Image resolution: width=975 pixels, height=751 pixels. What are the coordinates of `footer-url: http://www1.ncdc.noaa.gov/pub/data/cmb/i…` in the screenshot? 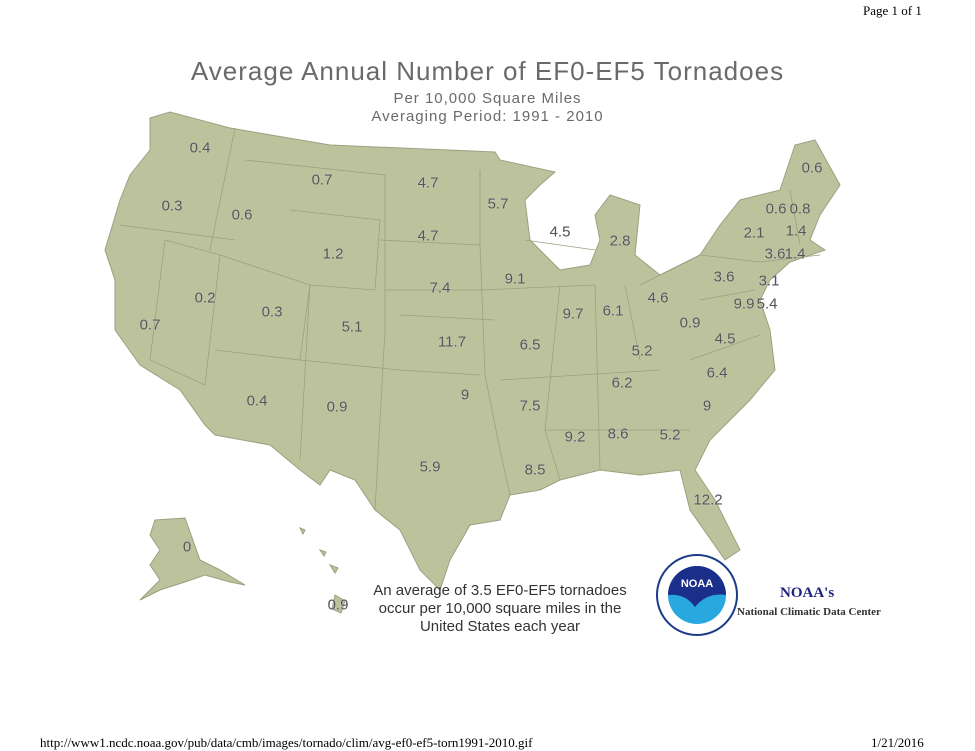 It's located at (286, 742).